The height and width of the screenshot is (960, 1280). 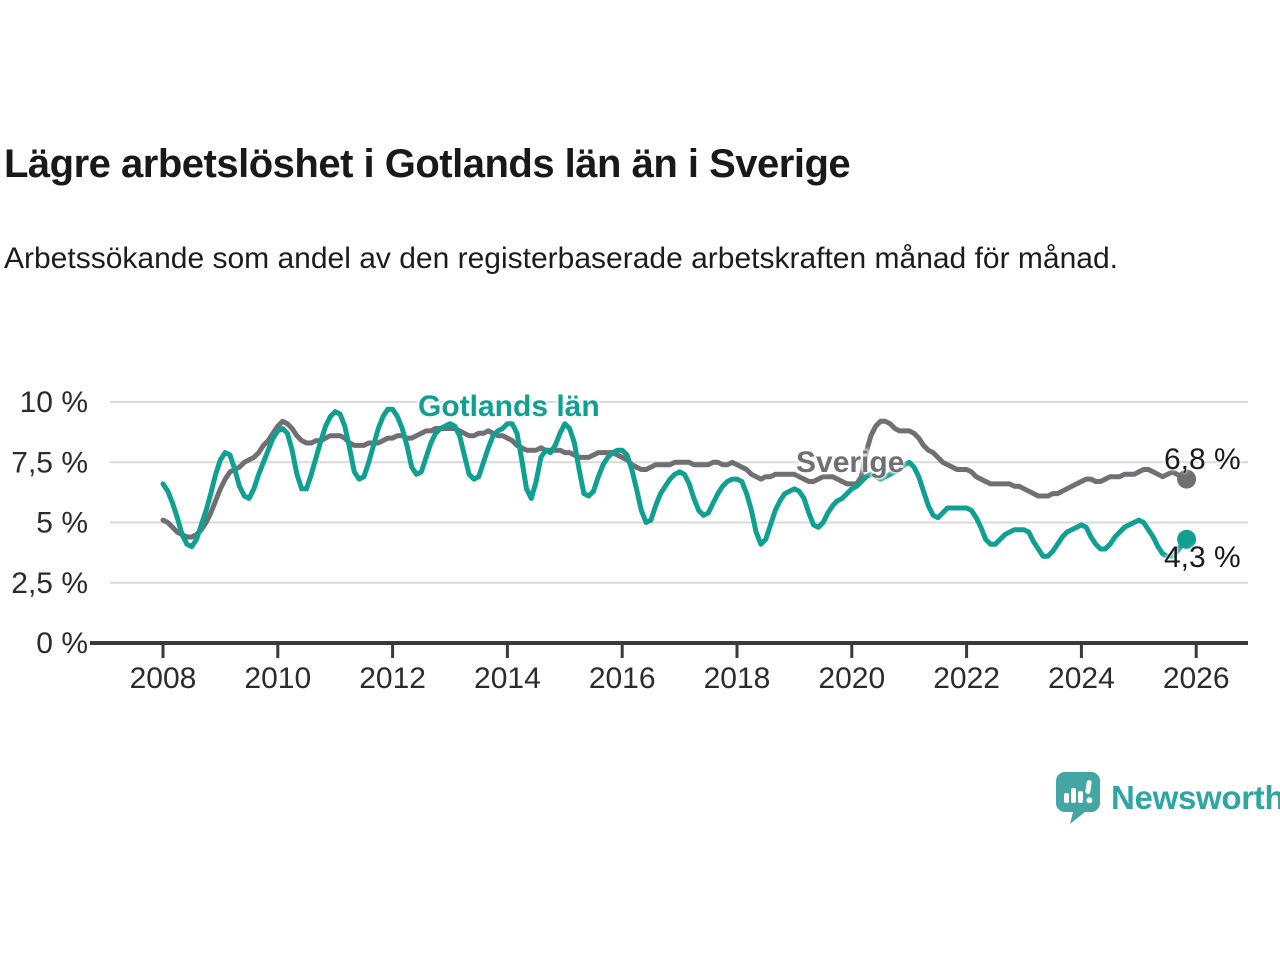 What do you see at coordinates (850, 462) in the screenshot?
I see `series-label-sverige: Sverige` at bounding box center [850, 462].